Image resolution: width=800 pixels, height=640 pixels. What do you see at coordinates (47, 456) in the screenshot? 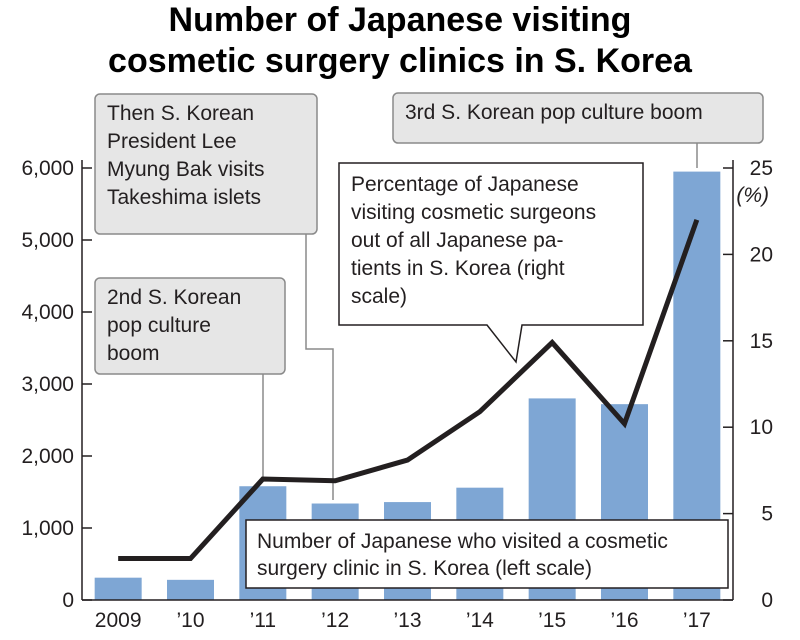
I see `left-tick-label: 2,000` at bounding box center [47, 456].